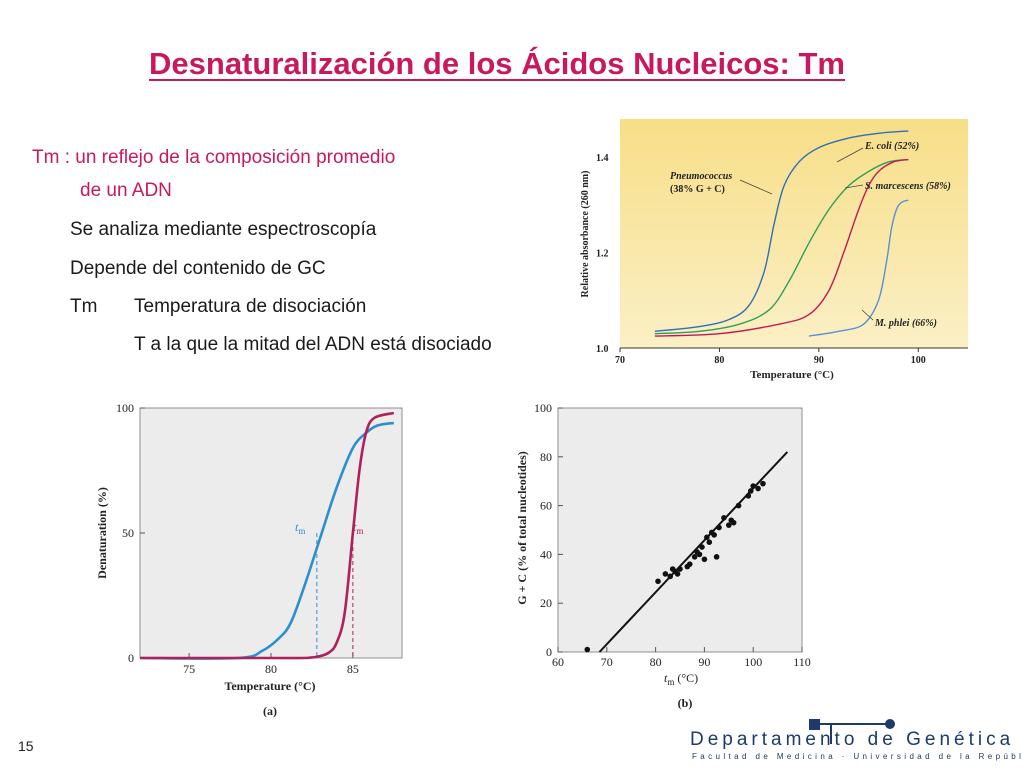 Image resolution: width=1024 pixels, height=768 pixels. I want to click on denaturation-ytick-label: 0, so click(131, 658).